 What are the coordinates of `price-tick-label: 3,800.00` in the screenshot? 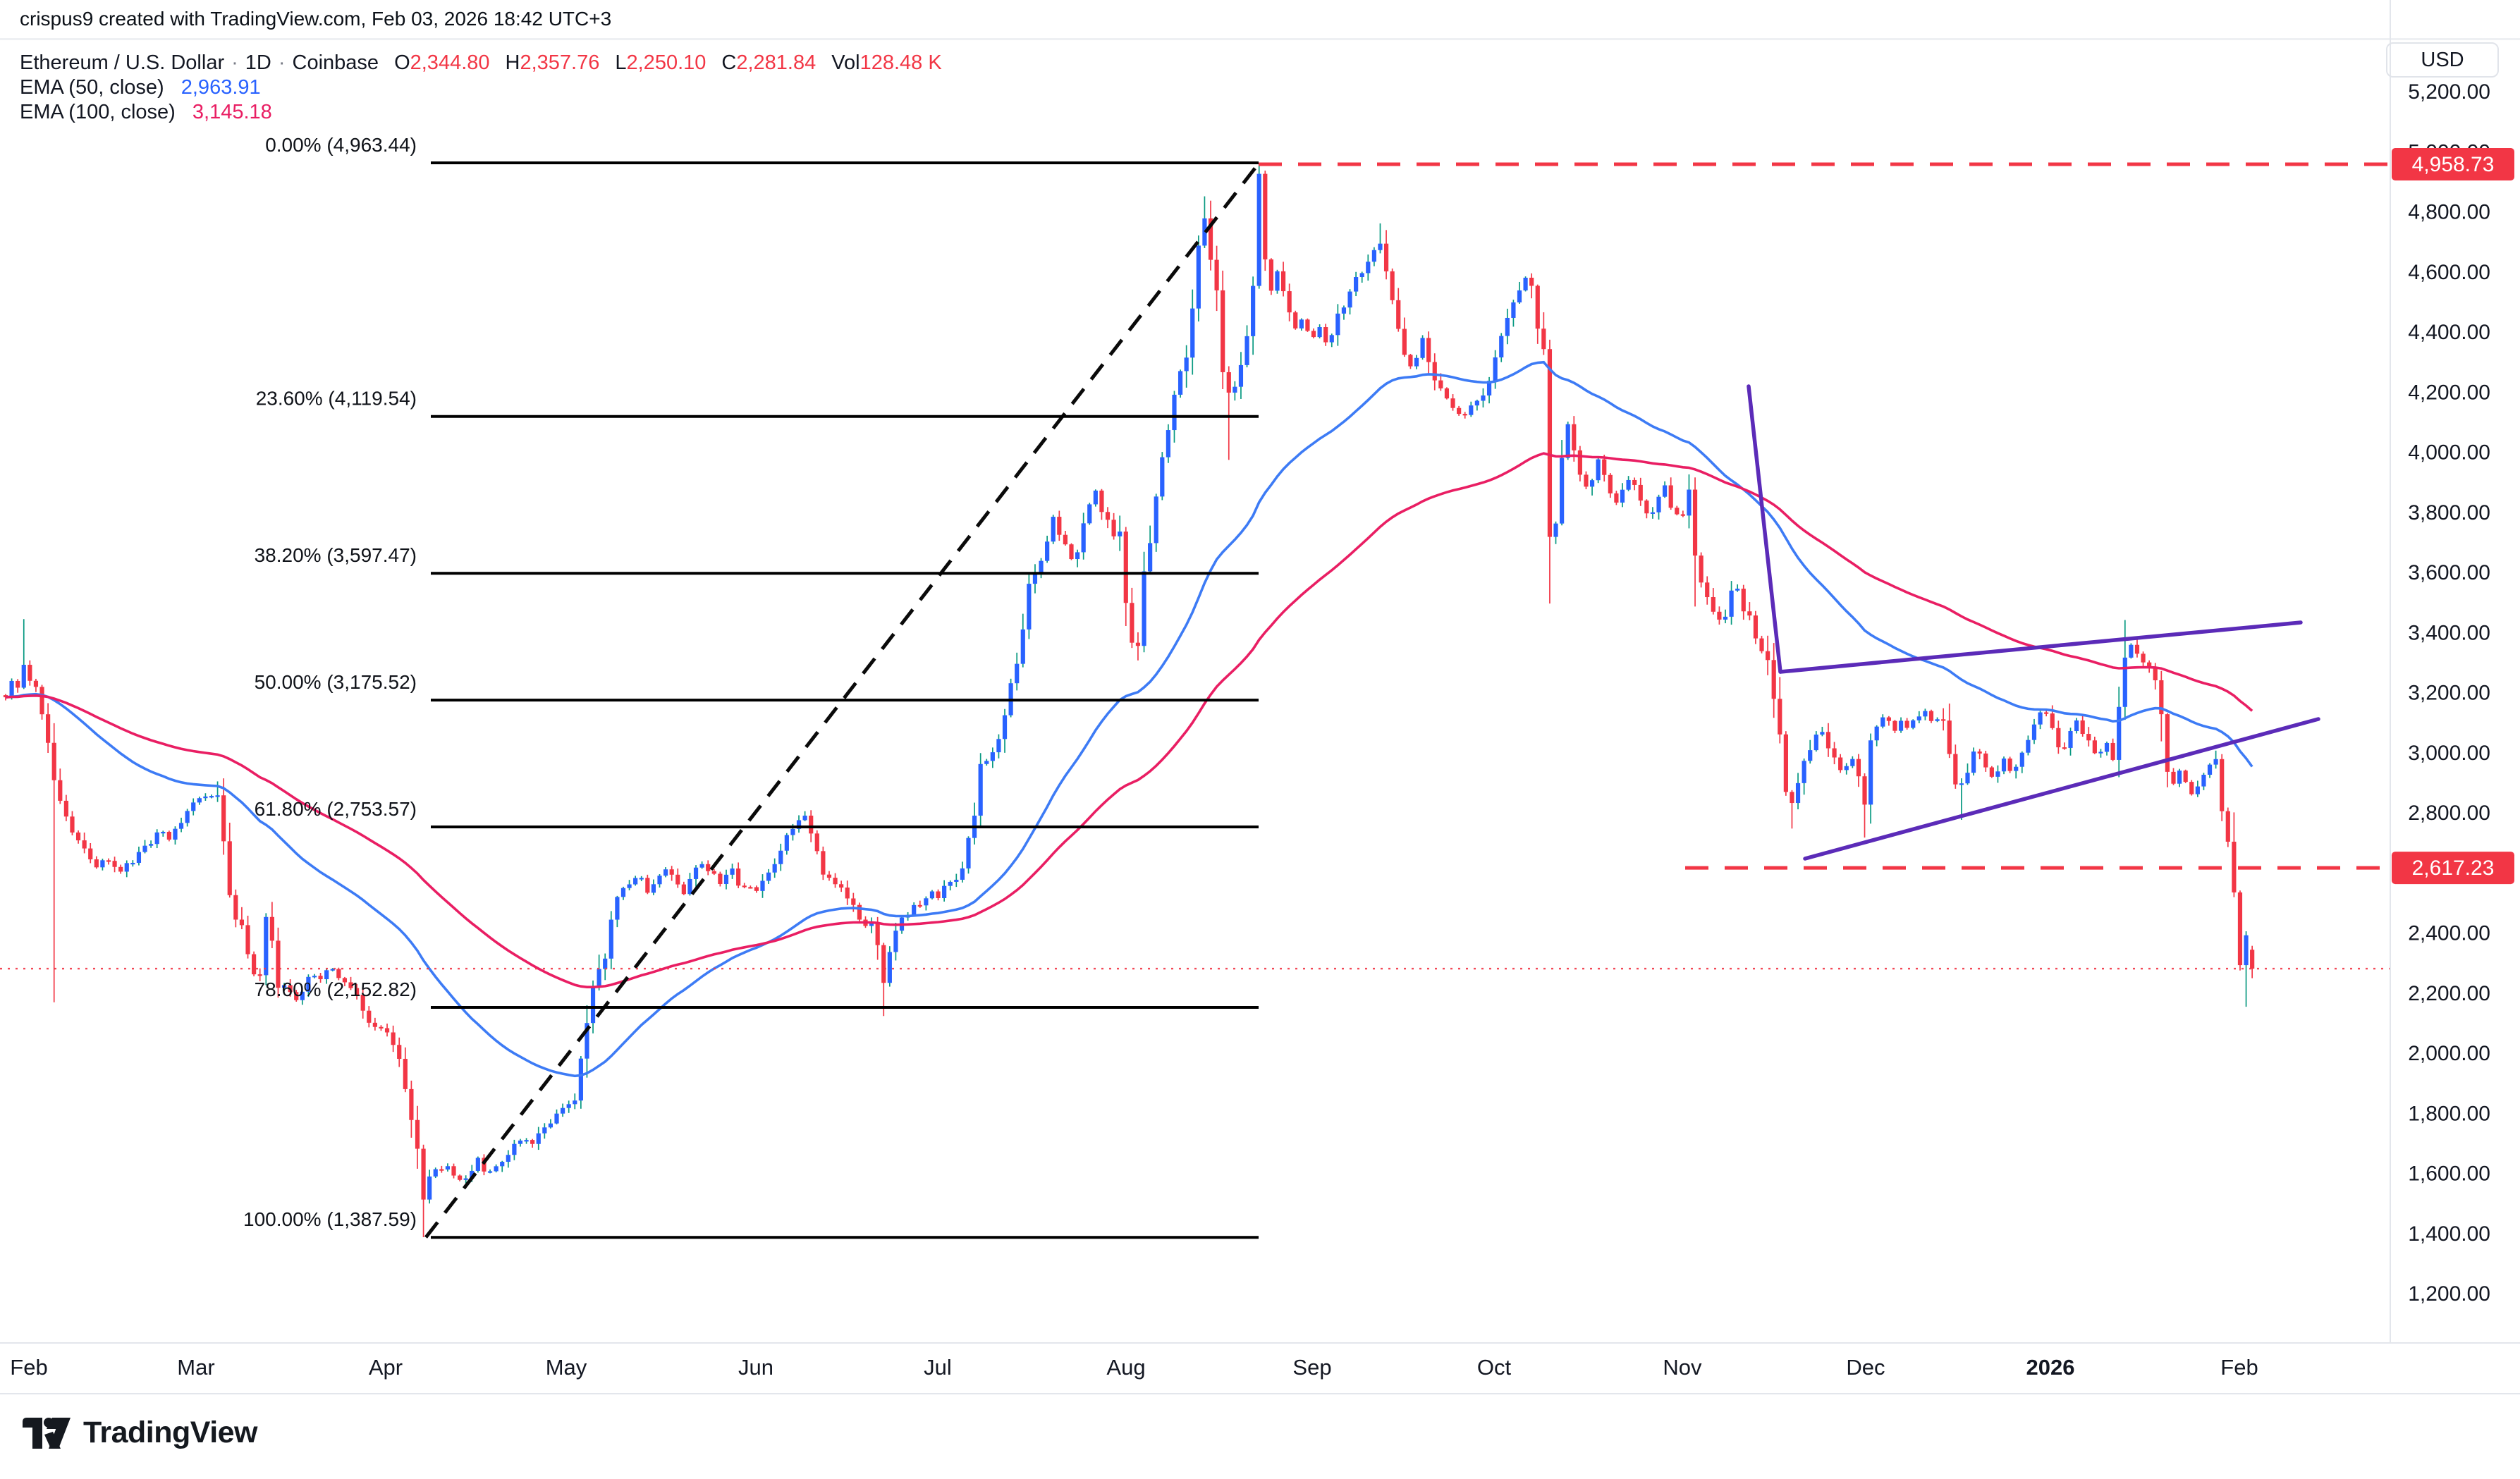 It's located at (2449, 512).